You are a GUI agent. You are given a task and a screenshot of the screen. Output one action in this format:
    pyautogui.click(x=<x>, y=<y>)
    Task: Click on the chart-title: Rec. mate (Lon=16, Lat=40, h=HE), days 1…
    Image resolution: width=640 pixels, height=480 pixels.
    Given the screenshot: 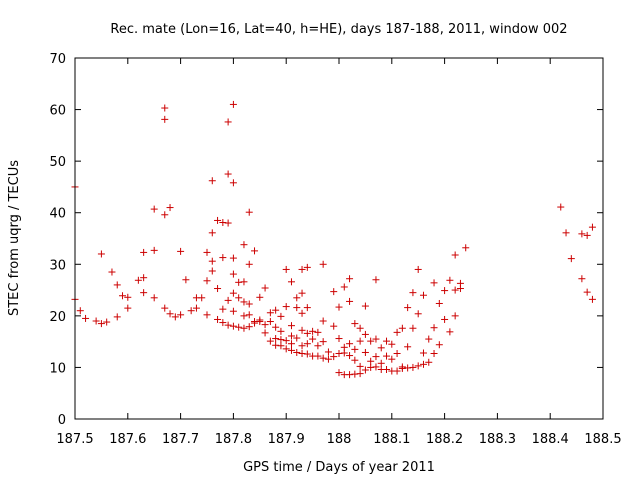 What is the action you would take?
    pyautogui.click(x=338, y=29)
    